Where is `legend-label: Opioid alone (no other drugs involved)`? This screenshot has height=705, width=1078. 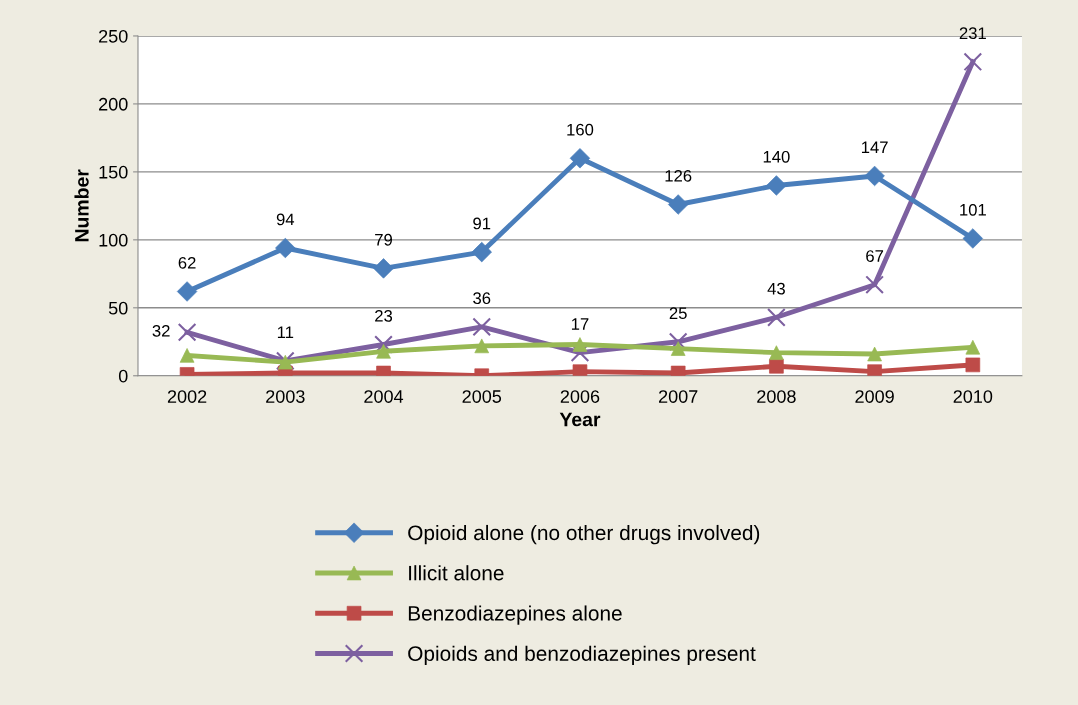 legend-label: Opioid alone (no other drugs involved) is located at coordinates (584, 534).